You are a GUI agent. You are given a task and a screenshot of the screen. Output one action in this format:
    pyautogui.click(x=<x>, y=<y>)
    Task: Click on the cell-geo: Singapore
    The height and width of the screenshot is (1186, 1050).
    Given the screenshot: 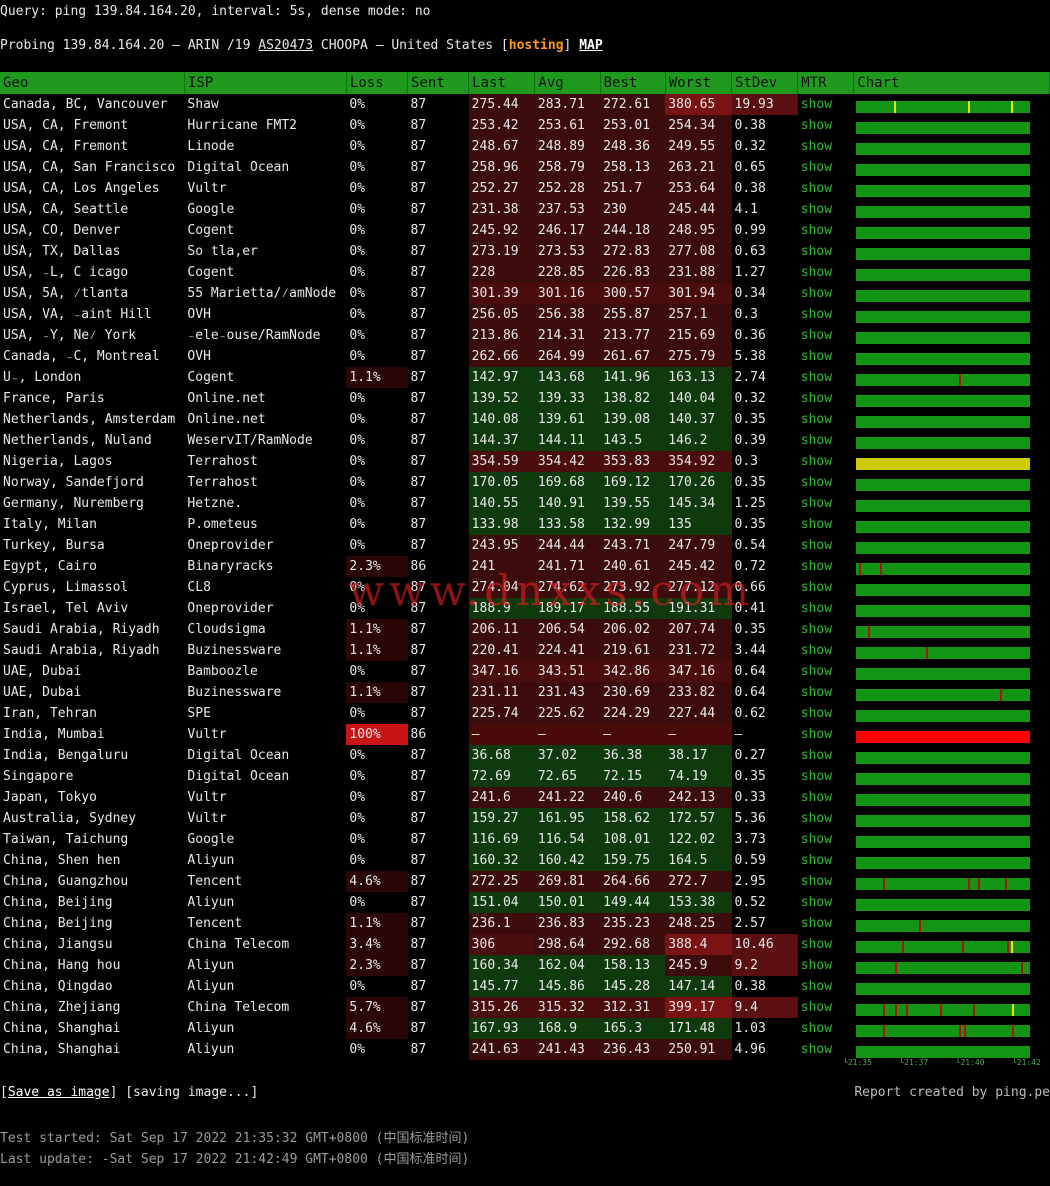 What is the action you would take?
    pyautogui.click(x=38, y=776)
    